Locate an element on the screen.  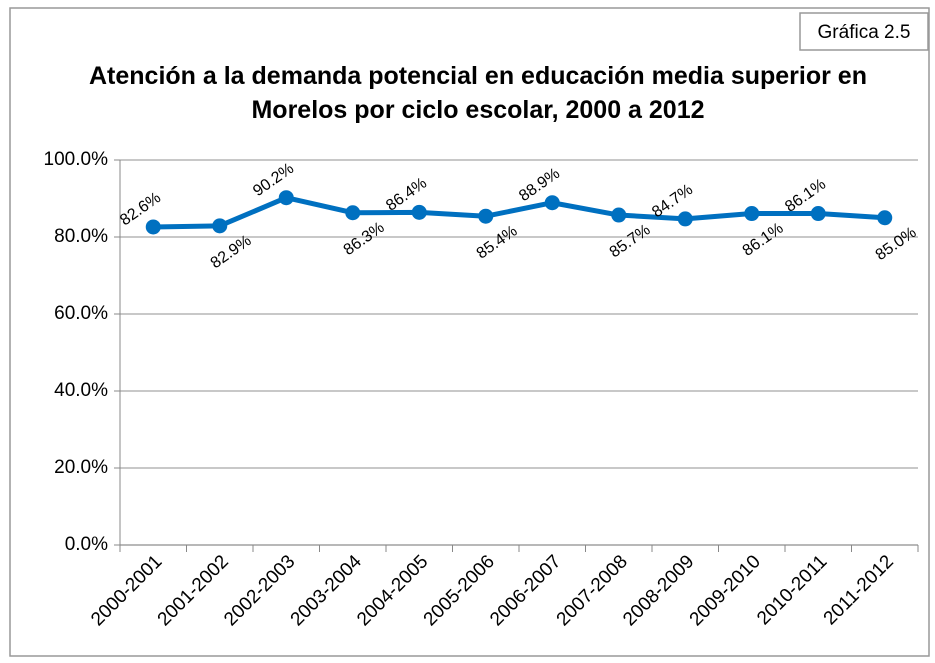
line is located at coordinates (519, 212).